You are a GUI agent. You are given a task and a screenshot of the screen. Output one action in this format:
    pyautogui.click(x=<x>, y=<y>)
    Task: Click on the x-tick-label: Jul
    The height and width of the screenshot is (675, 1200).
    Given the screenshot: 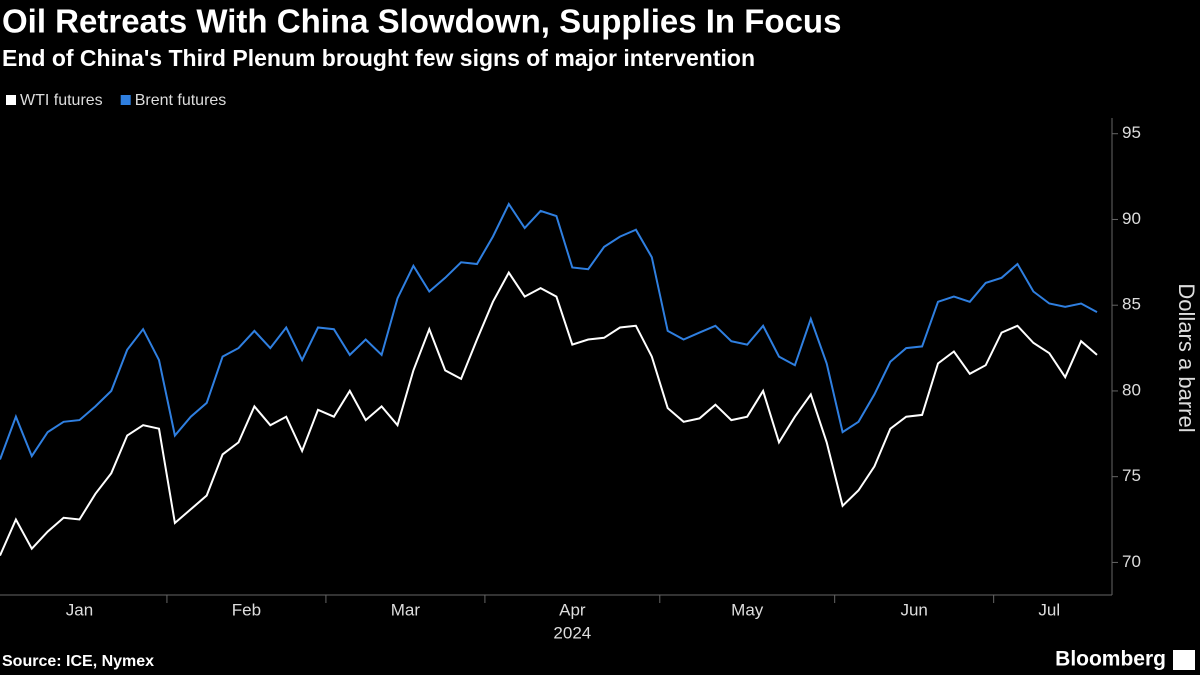 What is the action you would take?
    pyautogui.click(x=1049, y=609)
    